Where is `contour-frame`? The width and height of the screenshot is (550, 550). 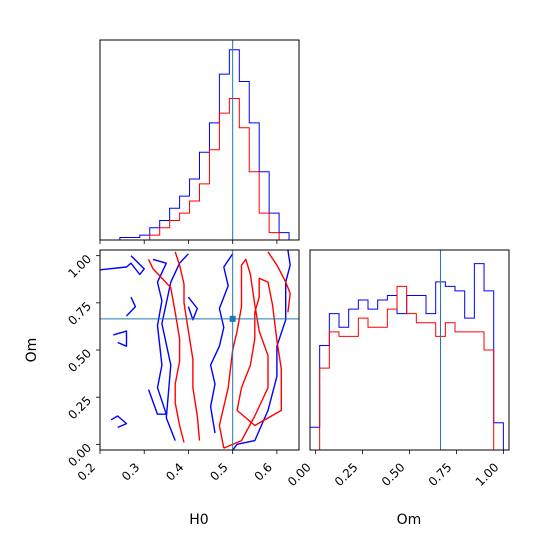
contour-frame is located at coordinates (199, 350).